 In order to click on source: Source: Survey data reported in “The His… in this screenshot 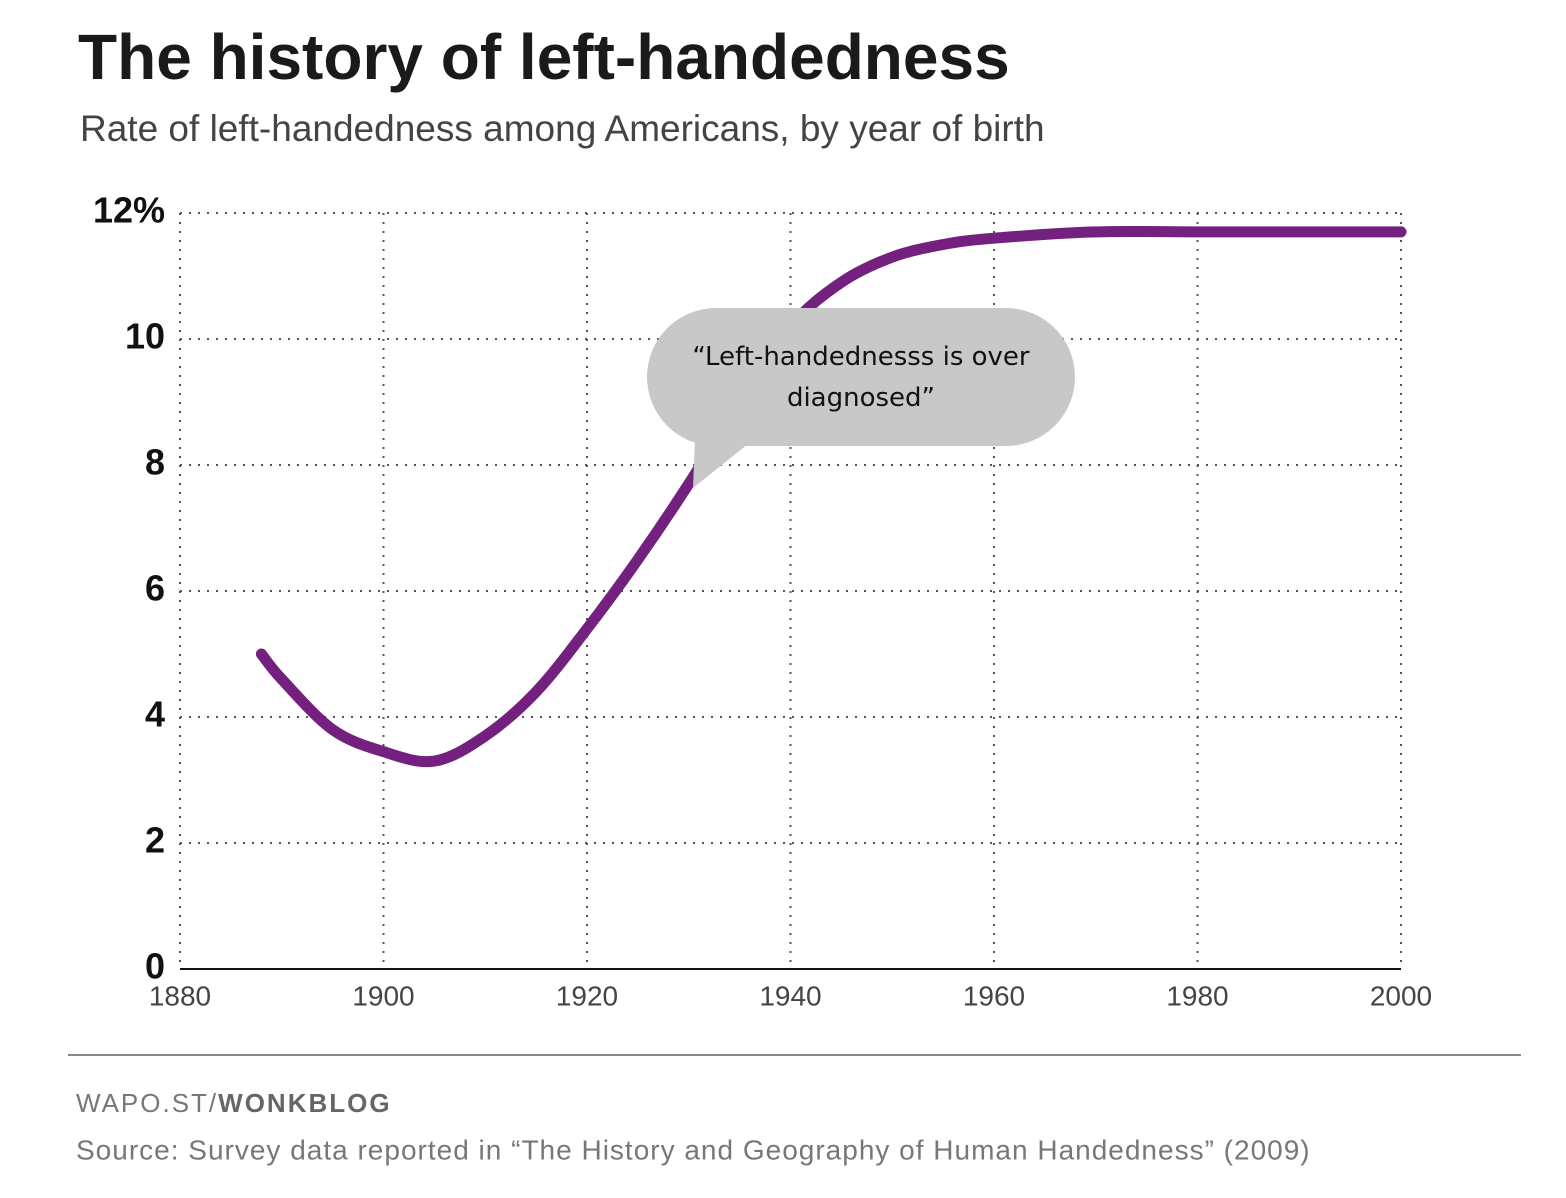, I will do `click(693, 1149)`.